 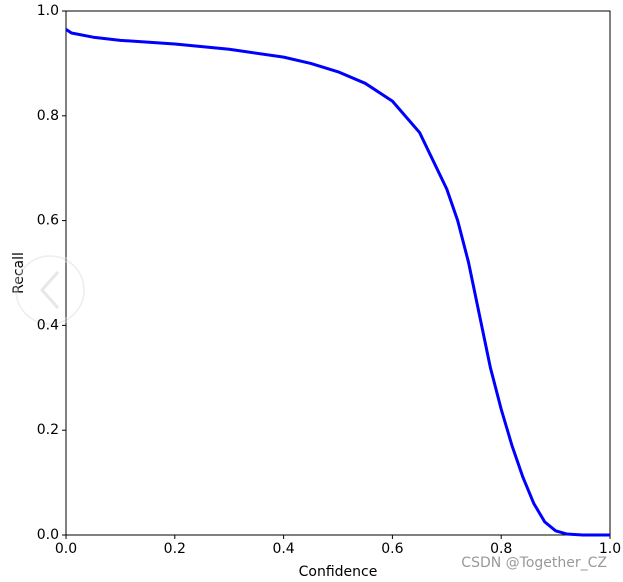 What do you see at coordinates (392, 549) in the screenshot?
I see `x-tick-label: 0.6` at bounding box center [392, 549].